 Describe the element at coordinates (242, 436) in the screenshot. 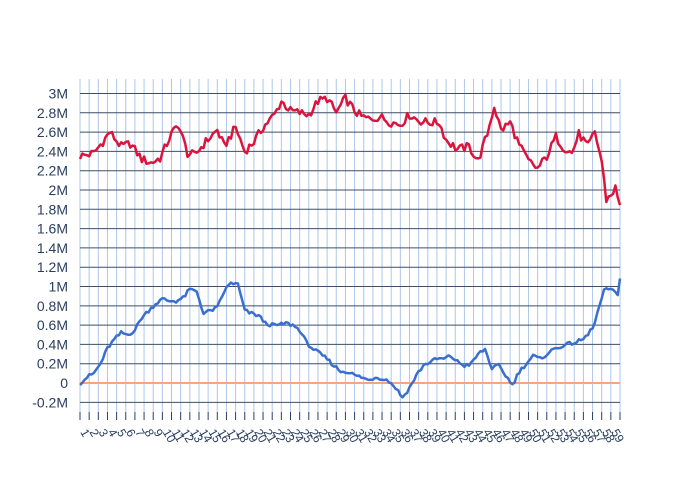

I see `x-tick-label: 18` at that location.